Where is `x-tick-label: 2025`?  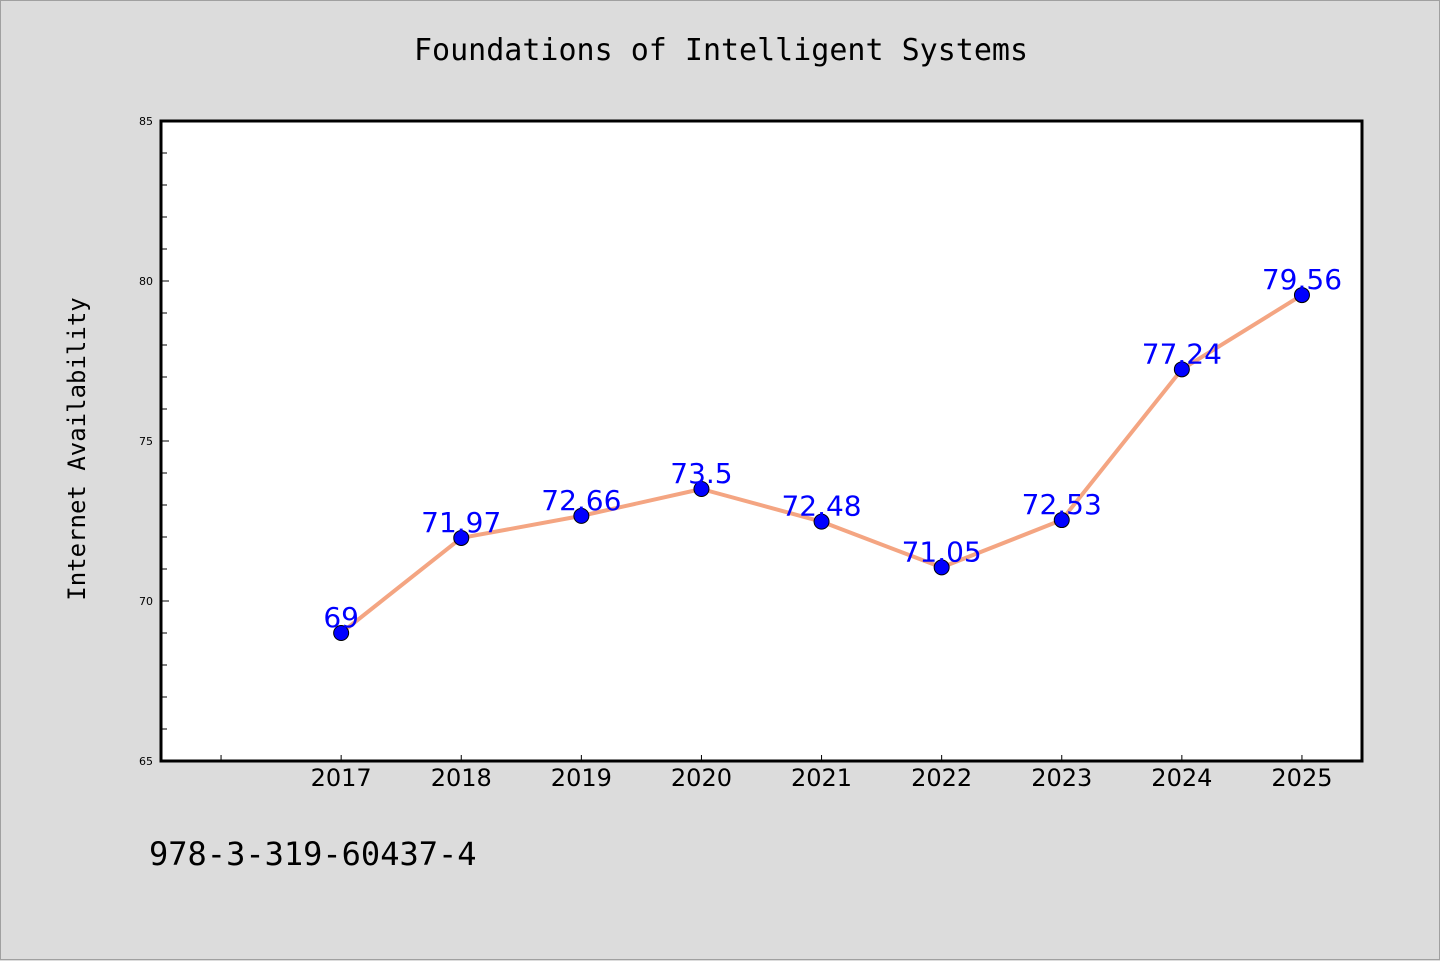 x-tick-label: 2025 is located at coordinates (1301, 778).